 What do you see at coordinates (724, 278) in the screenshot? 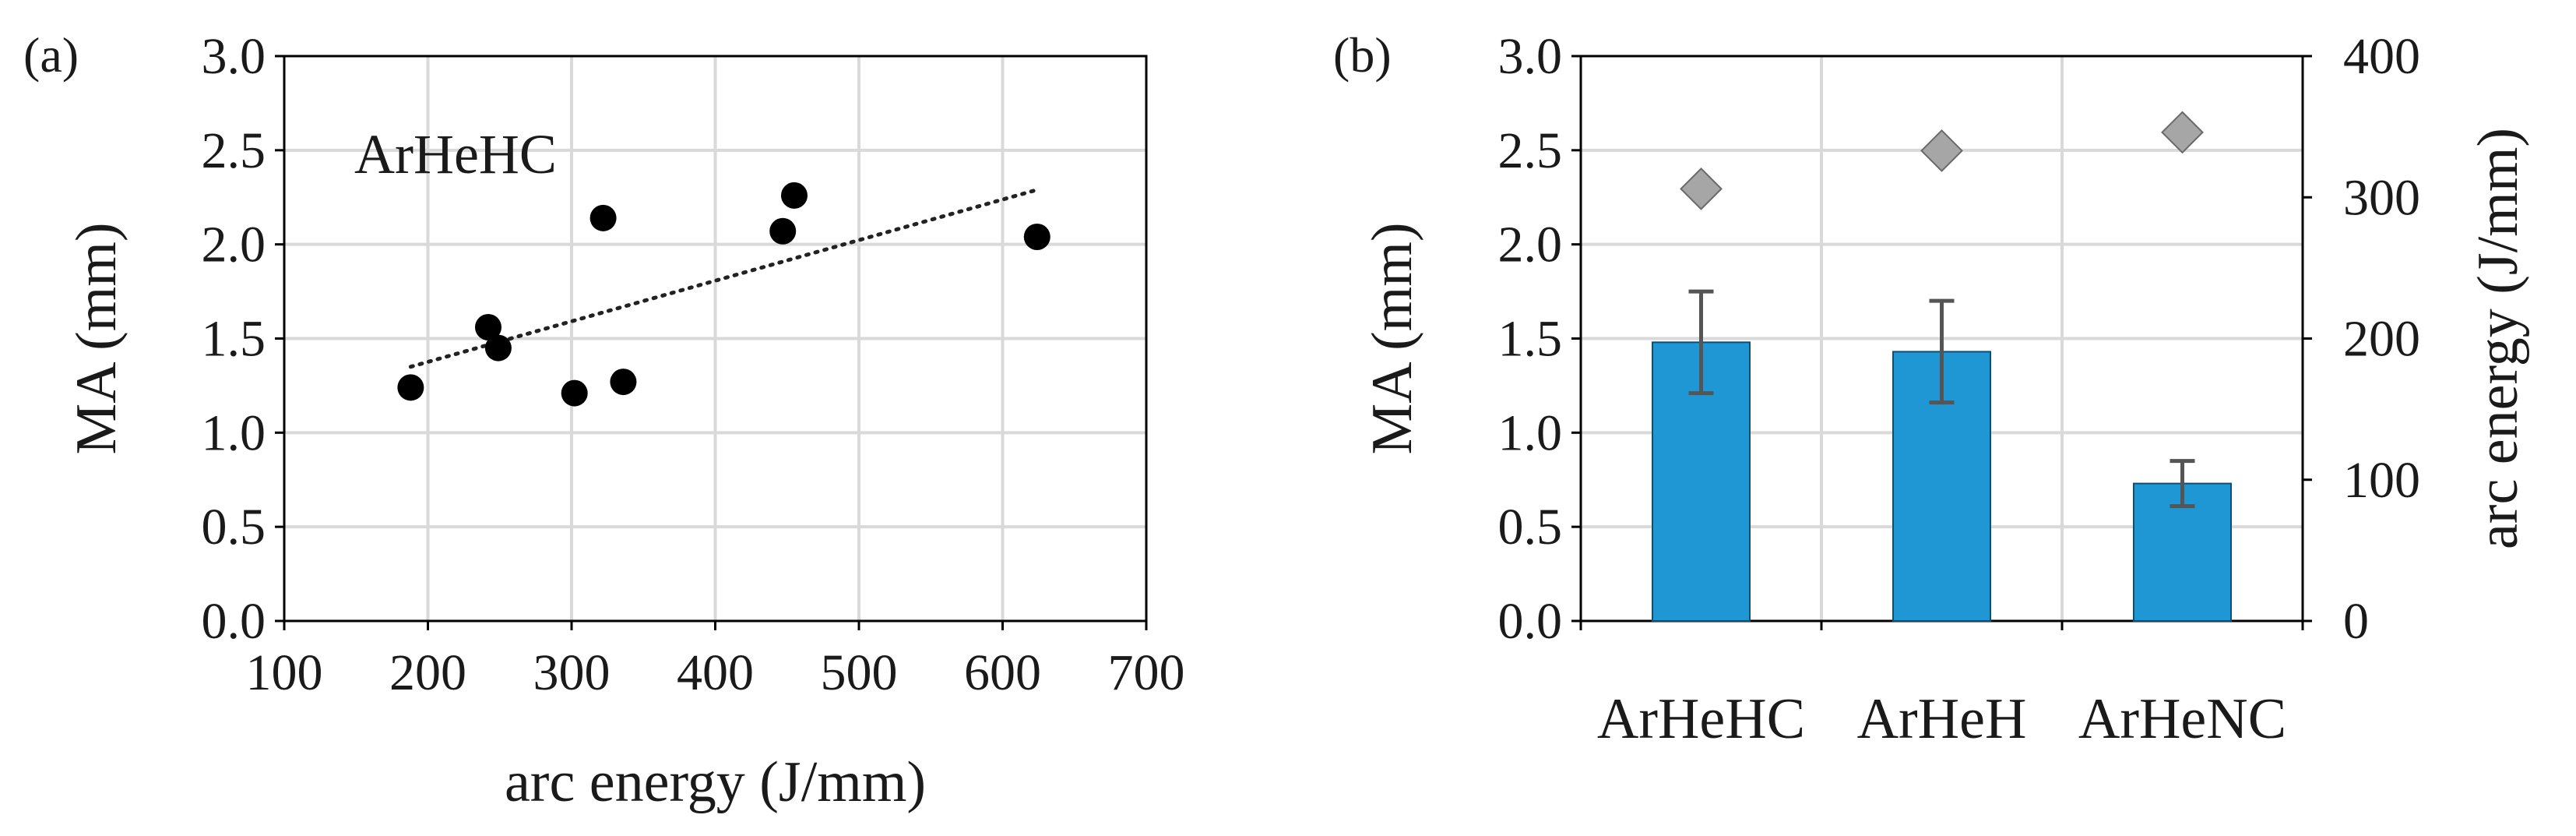
I see `trendline` at bounding box center [724, 278].